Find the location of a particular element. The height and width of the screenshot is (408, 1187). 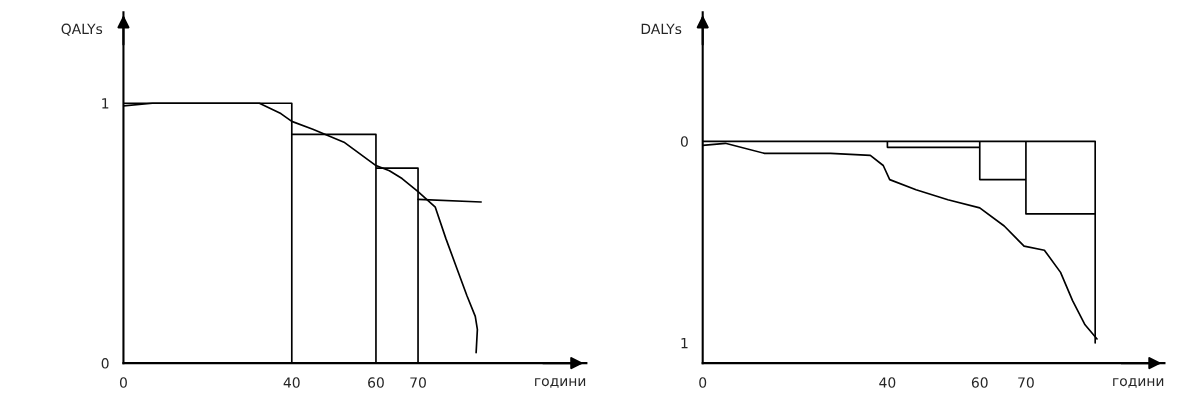

y-axis-title: DALYs is located at coordinates (661, 29).